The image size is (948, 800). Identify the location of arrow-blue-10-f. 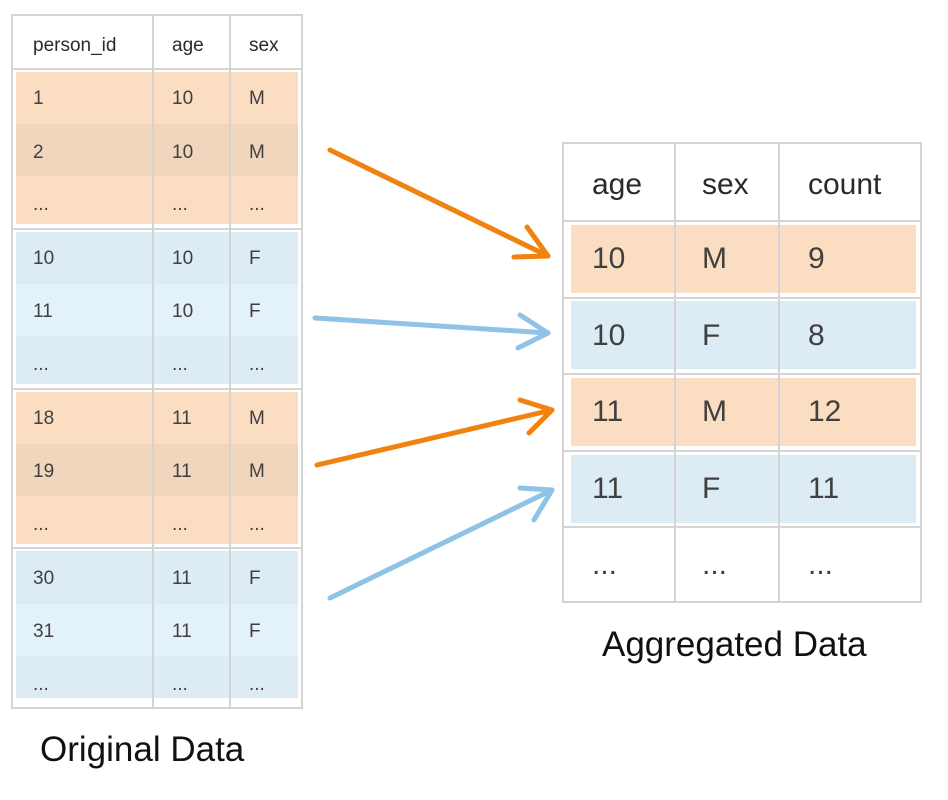
(431, 331).